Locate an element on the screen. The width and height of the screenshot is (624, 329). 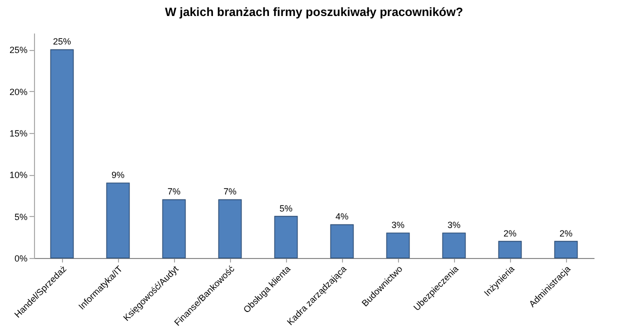
data-label: 4% is located at coordinates (342, 217).